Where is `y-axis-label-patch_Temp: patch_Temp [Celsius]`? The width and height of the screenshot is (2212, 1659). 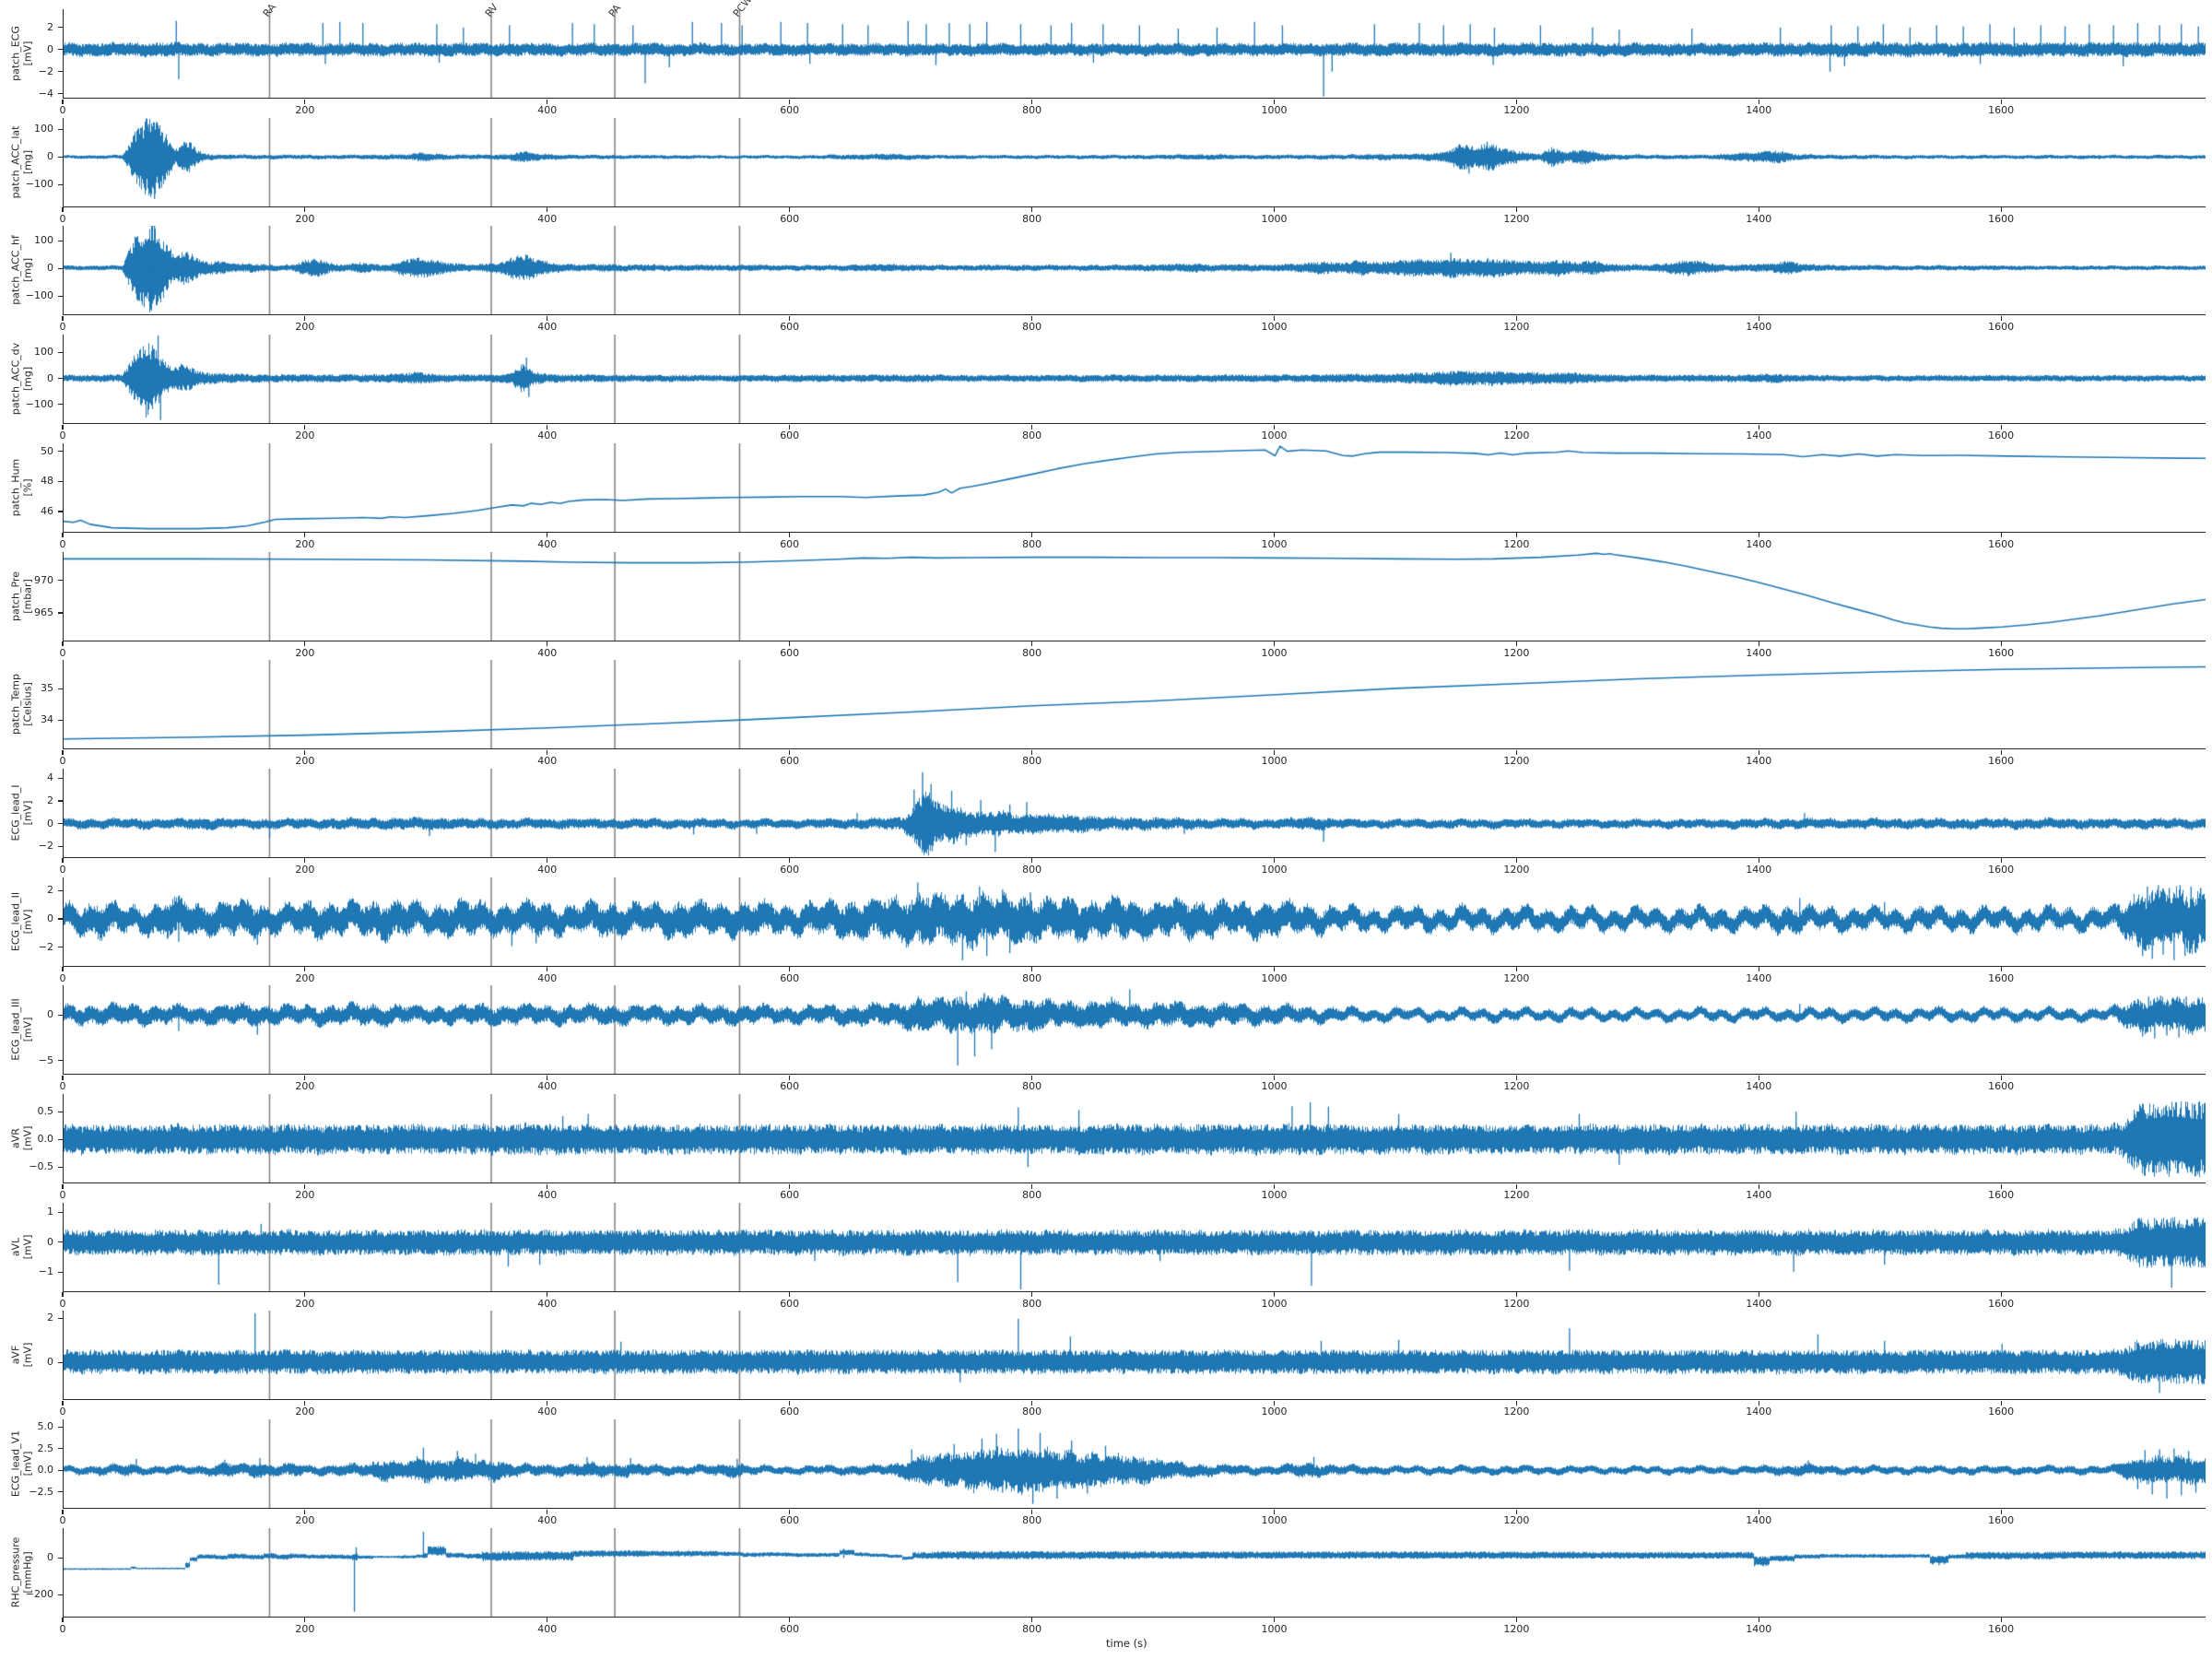 y-axis-label-patch_Temp: patch_Temp [Celsius] is located at coordinates (21, 704).